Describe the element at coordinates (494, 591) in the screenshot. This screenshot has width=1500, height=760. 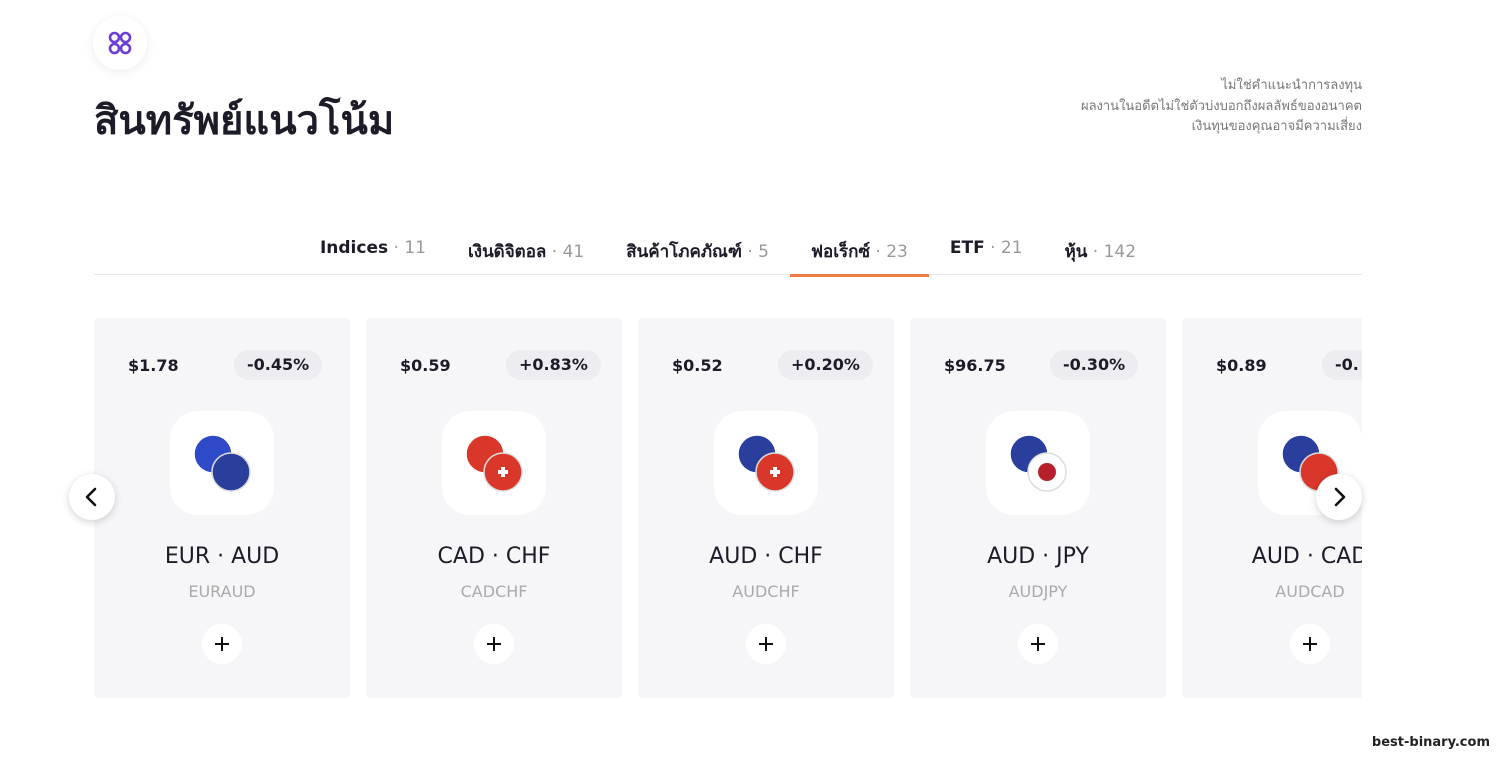
I see `symbol: CADCHF` at that location.